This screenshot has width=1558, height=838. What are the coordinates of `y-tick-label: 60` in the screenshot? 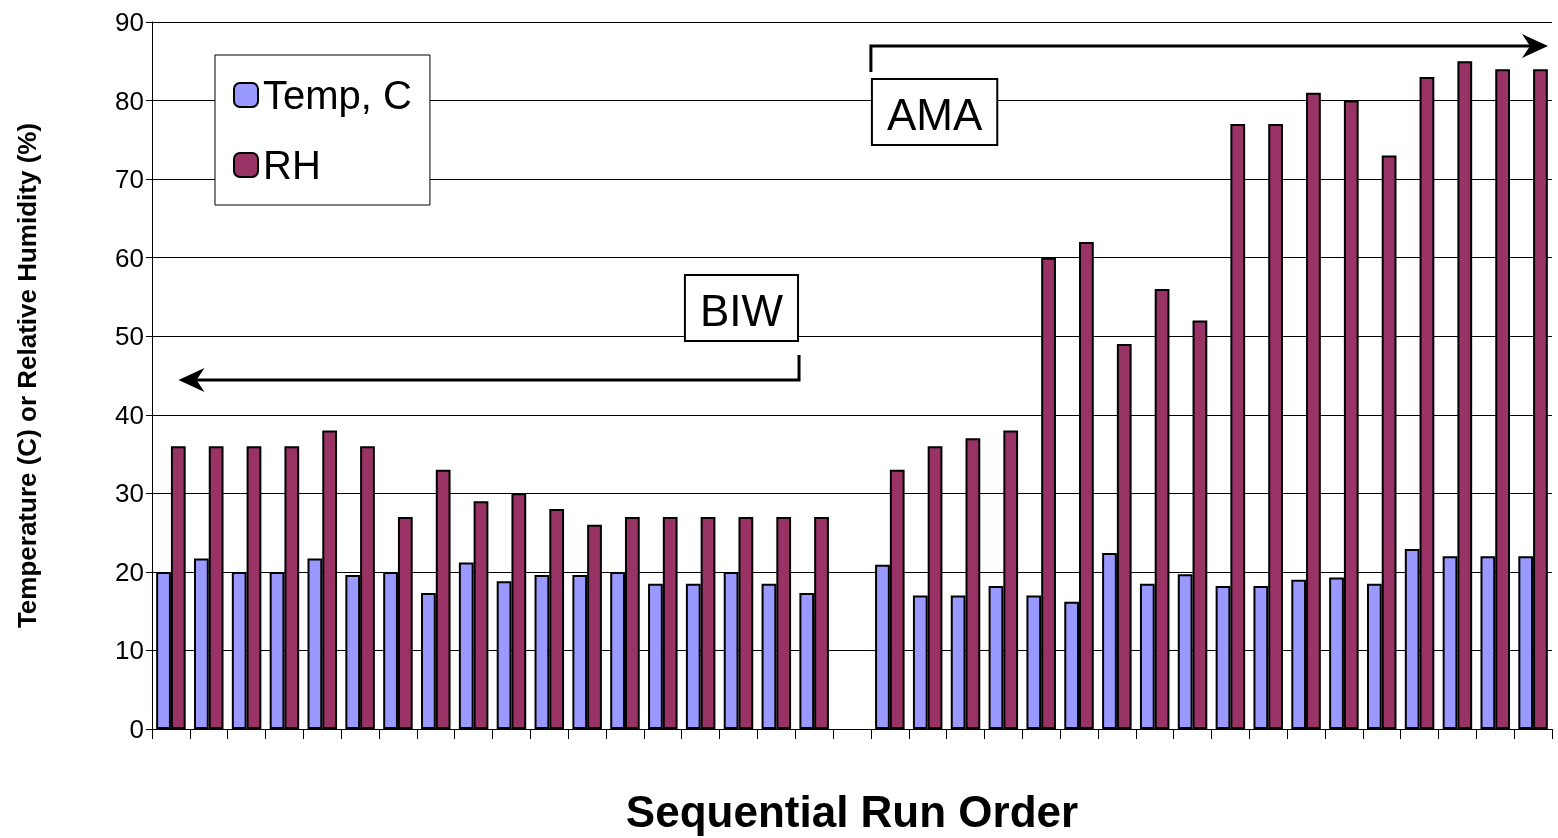 It's located at (129, 257).